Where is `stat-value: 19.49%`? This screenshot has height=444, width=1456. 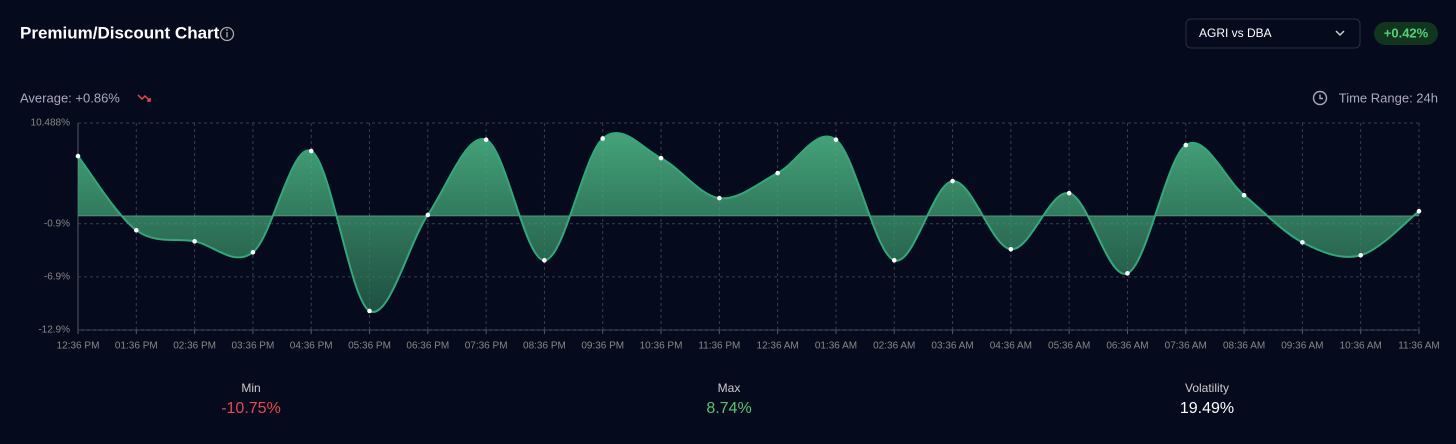
stat-value: 19.49% is located at coordinates (1207, 408).